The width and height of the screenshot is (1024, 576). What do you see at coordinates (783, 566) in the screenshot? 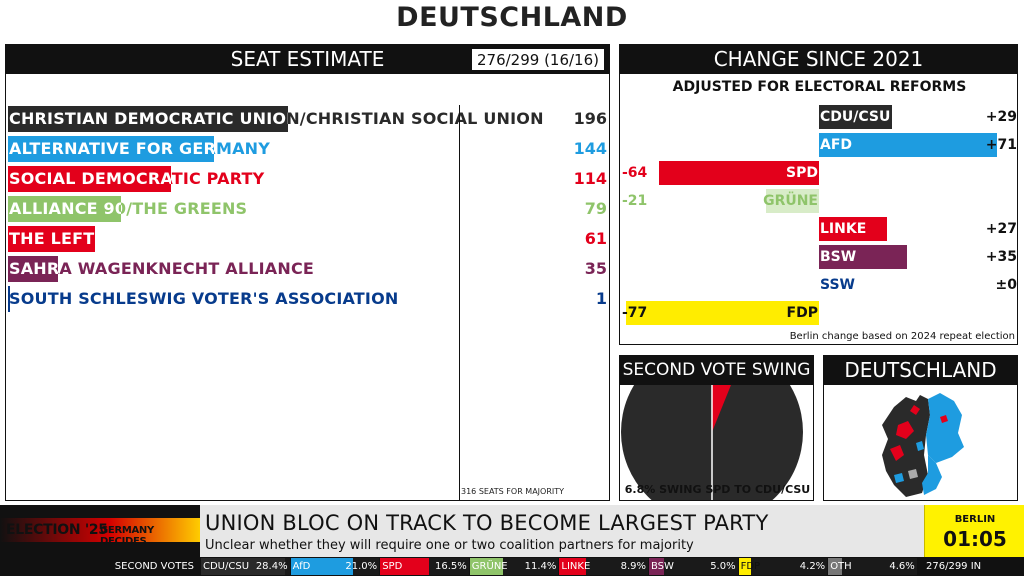
I see `vote-cell: FDP 4.2%` at bounding box center [783, 566].